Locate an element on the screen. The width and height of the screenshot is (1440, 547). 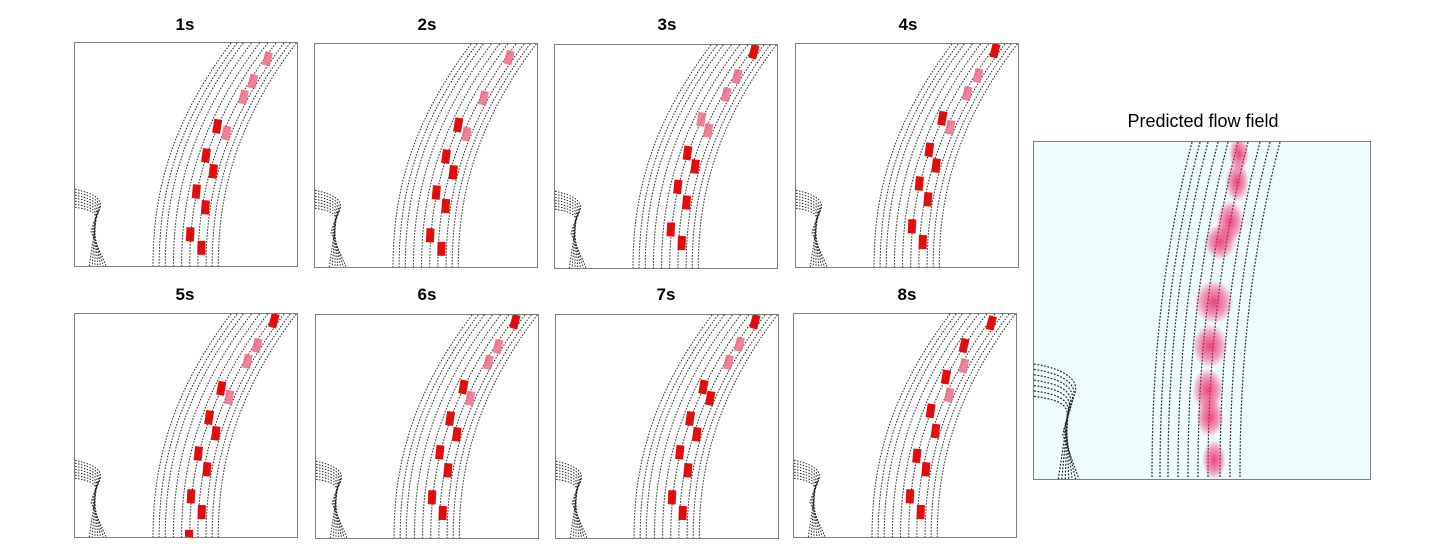
scene-panel-8s is located at coordinates (905, 425).